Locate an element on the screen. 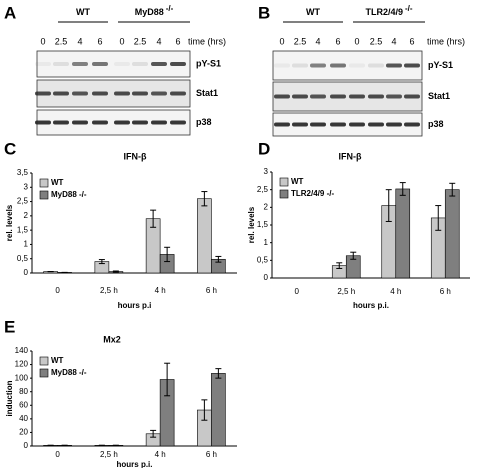 The width and height of the screenshot is (477, 468). panel-letter: A is located at coordinates (10, 12).